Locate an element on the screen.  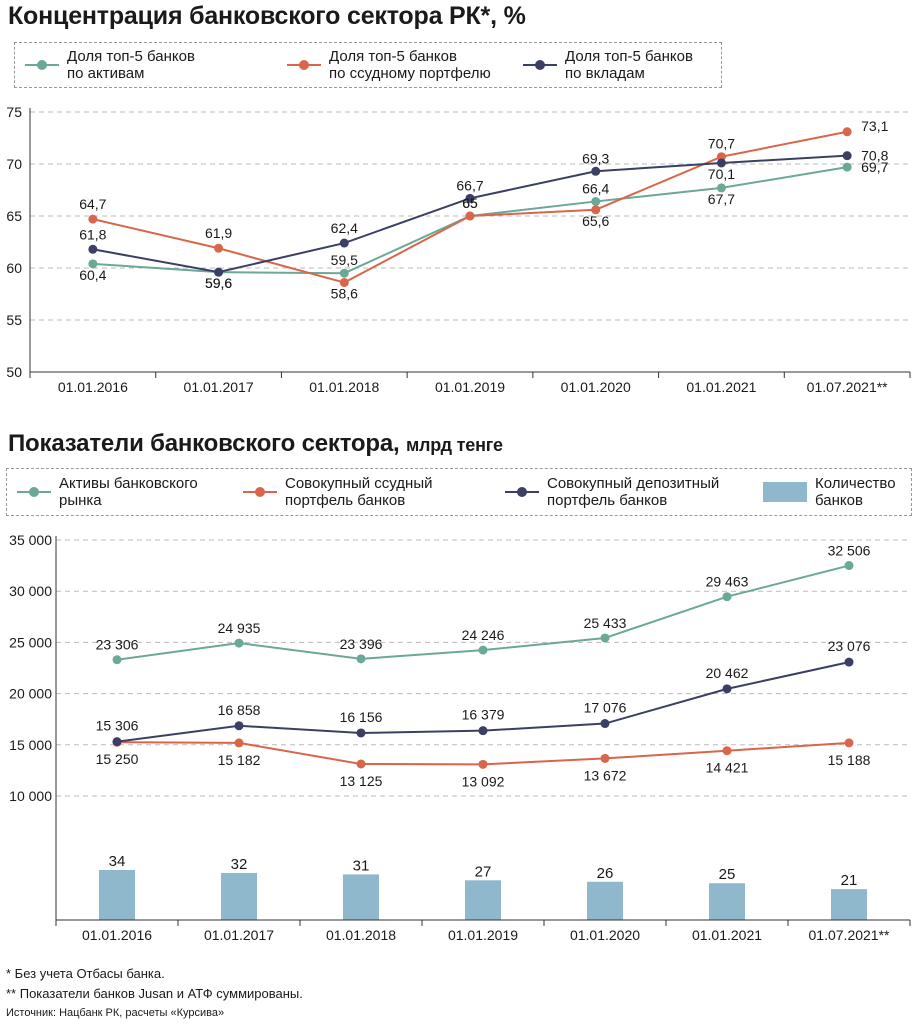
y-tick-label: 15 000 is located at coordinates (30, 745).